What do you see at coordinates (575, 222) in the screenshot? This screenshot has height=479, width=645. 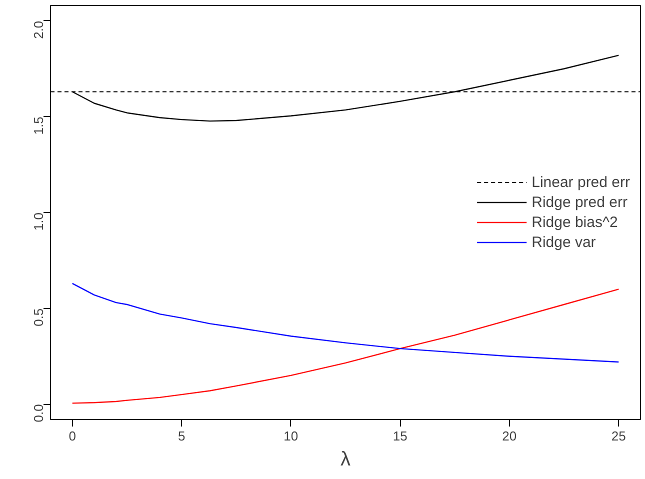 I see `legend-label: Ridge bias^2` at bounding box center [575, 222].